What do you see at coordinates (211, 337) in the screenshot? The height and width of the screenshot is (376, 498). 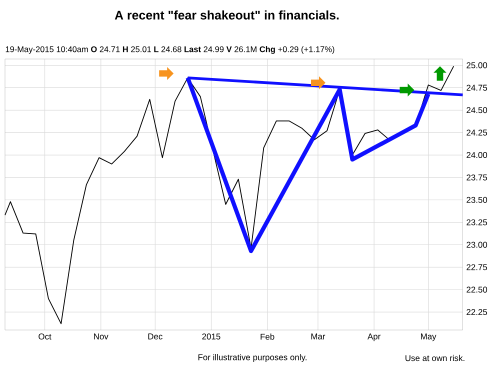 I see `x-tick-label: 2015` at bounding box center [211, 337].